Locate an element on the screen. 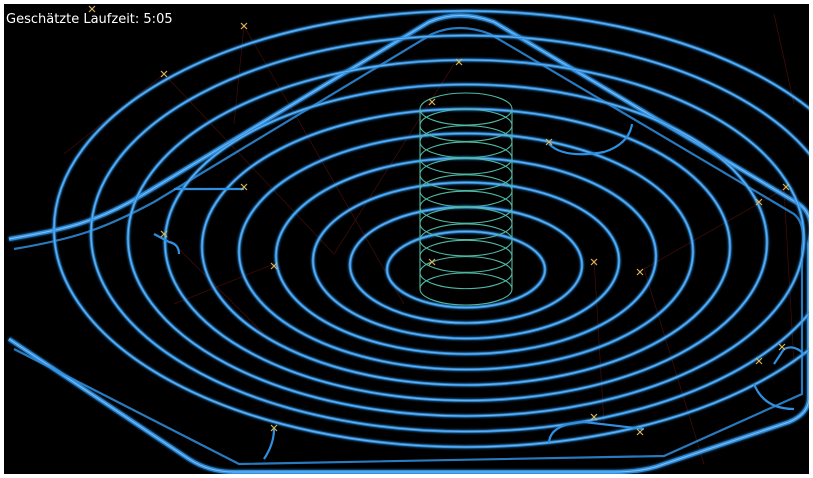 This screenshot has width=813, height=478. estimated-runtime-label: Geschätzte Laufzeit: 5:05 is located at coordinates (89, 19).